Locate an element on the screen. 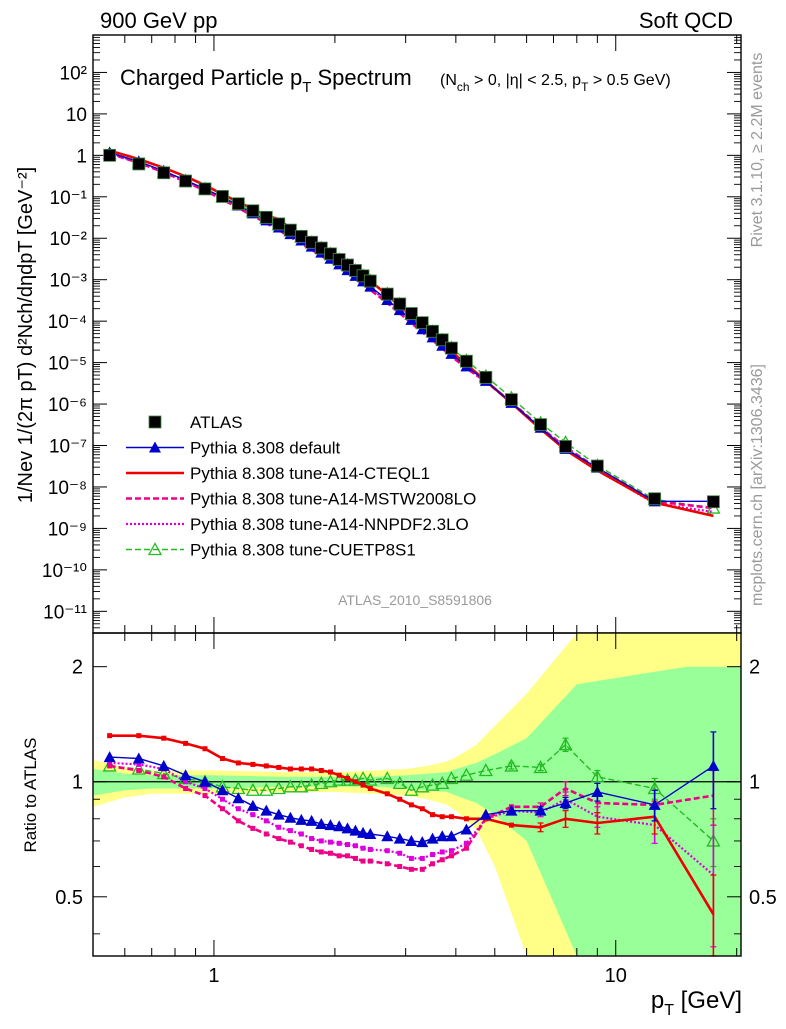  legend-label: Pythia 8.308 tune-A14-NNPDF2.3LO is located at coordinates (329, 524).